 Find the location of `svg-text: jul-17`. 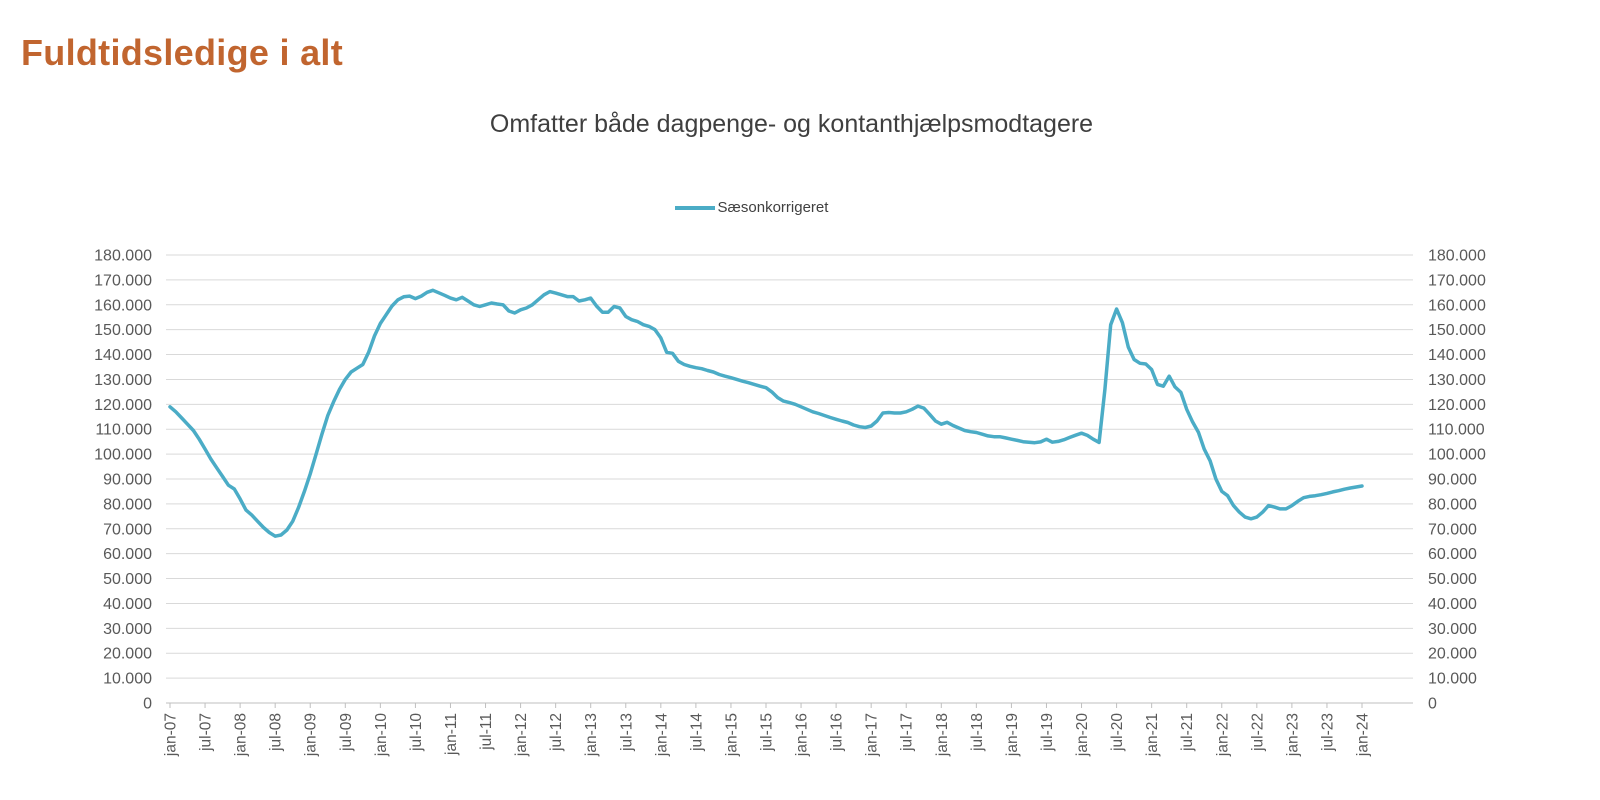

svg-text: jul-17 is located at coordinates (907, 732).